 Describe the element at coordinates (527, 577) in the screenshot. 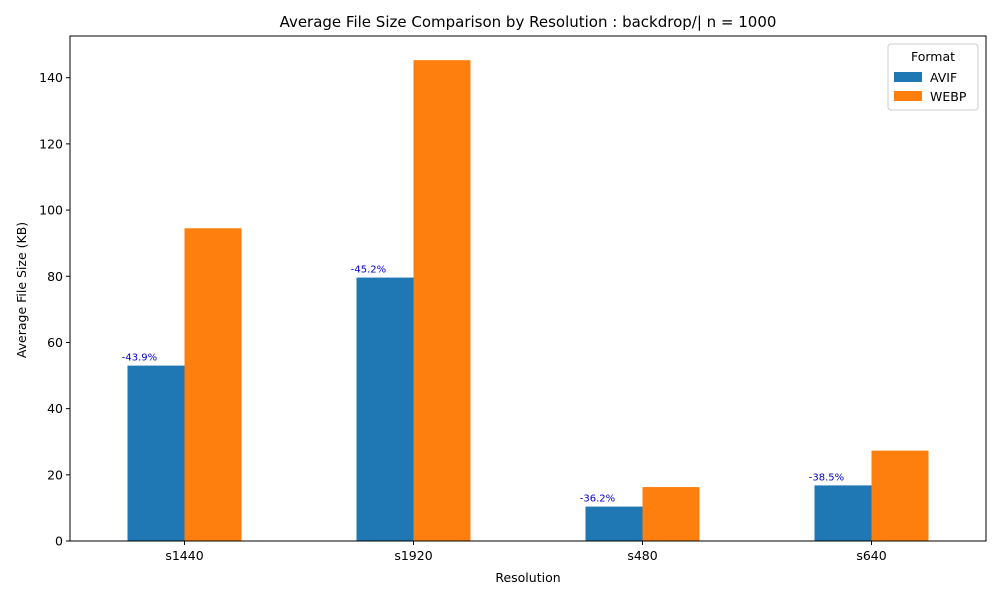

I see `x-axis-label: Resolution` at that location.